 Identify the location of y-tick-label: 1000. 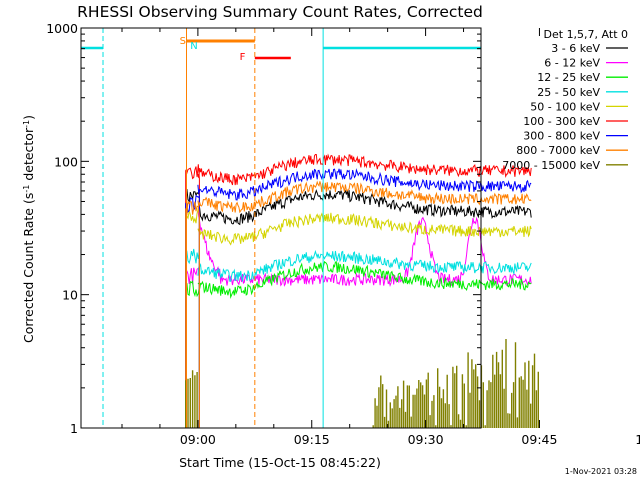
(62, 28).